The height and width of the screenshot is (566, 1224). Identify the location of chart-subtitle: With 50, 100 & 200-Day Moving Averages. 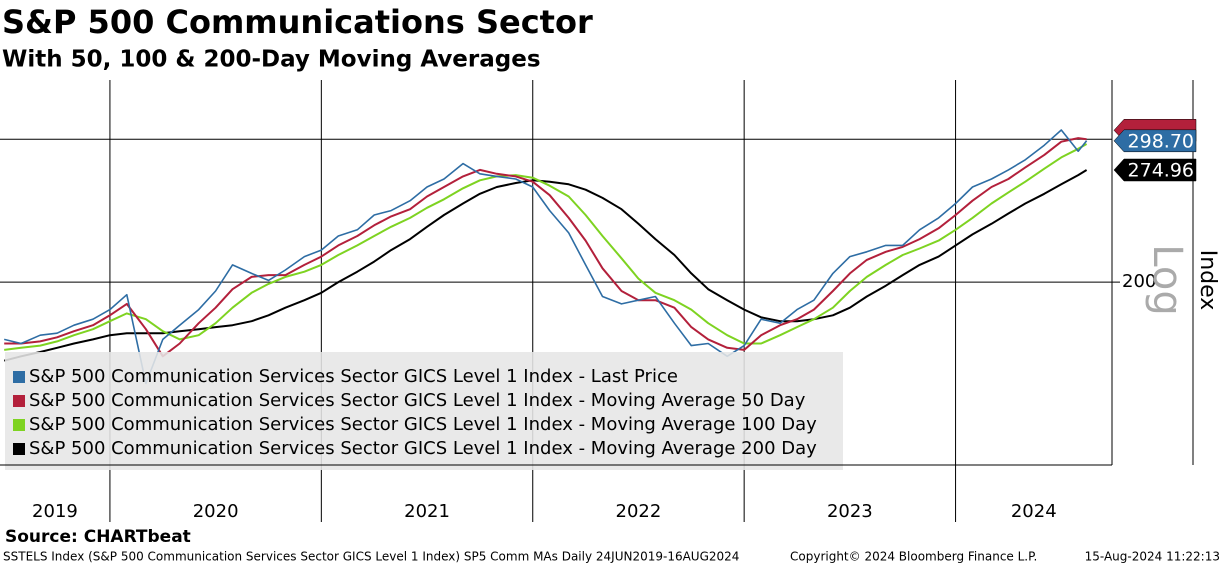
(271, 60).